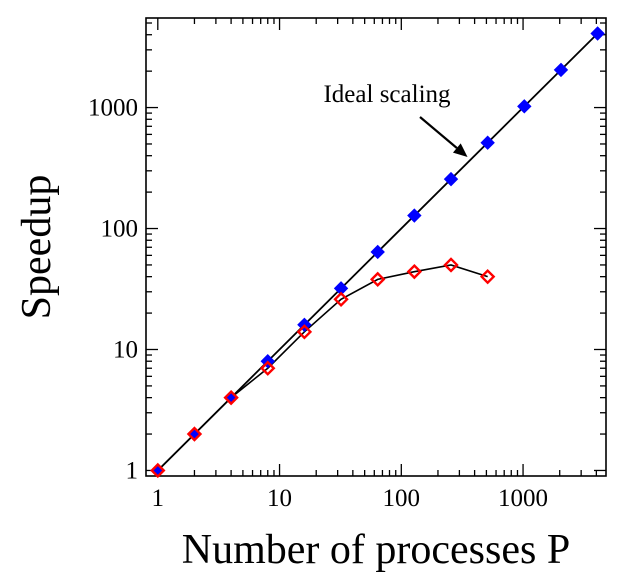 This screenshot has width=629, height=584. Describe the element at coordinates (376, 550) in the screenshot. I see `x-axis-title: Number of processes P` at that location.